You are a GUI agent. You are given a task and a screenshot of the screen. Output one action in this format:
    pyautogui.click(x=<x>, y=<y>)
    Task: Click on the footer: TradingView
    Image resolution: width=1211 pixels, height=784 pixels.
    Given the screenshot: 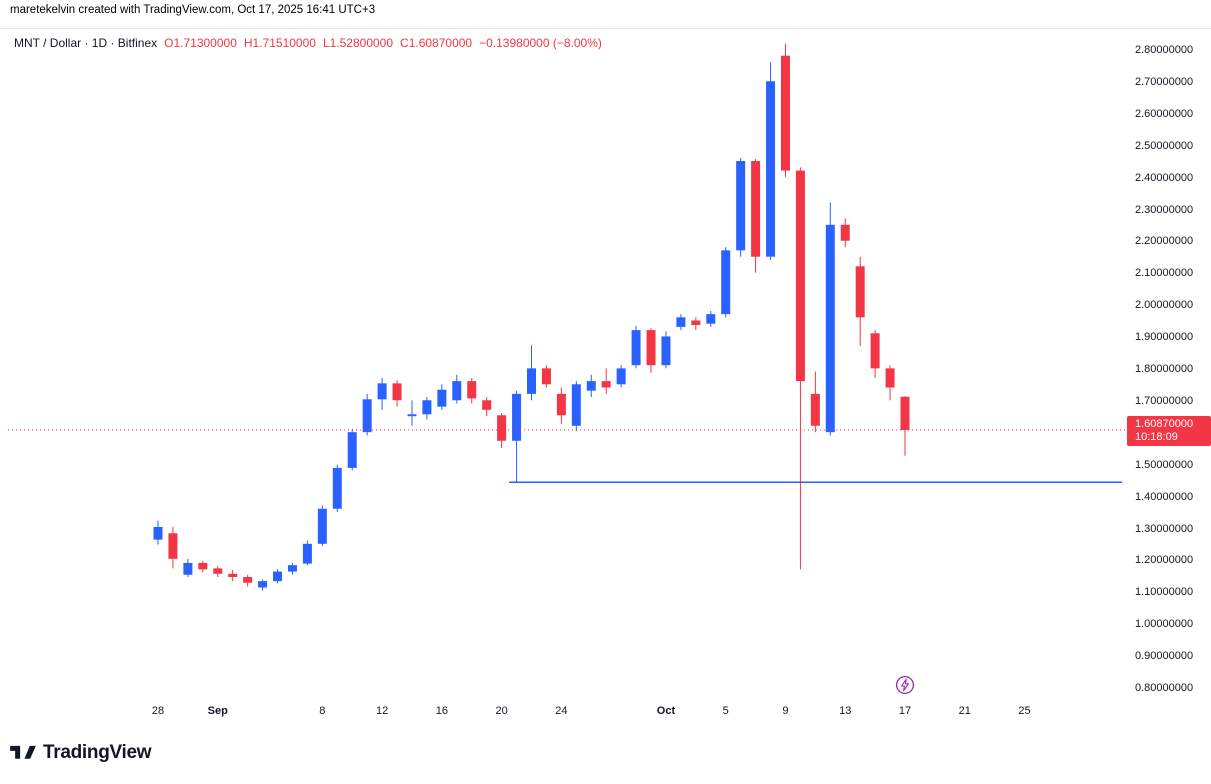 What is the action you would take?
    pyautogui.click(x=81, y=753)
    